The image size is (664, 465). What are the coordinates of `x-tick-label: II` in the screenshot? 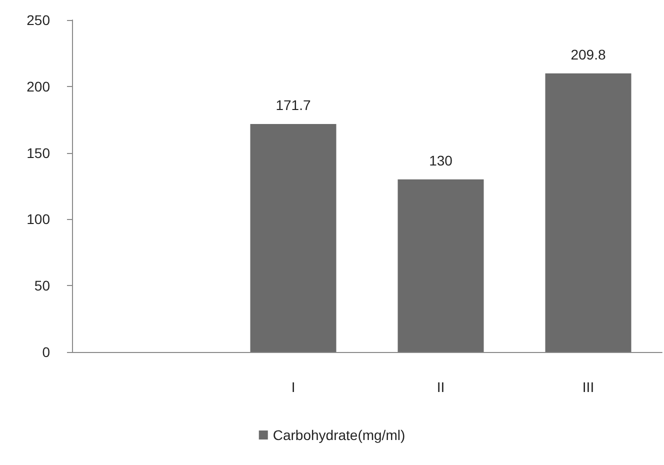 It's located at (440, 387).